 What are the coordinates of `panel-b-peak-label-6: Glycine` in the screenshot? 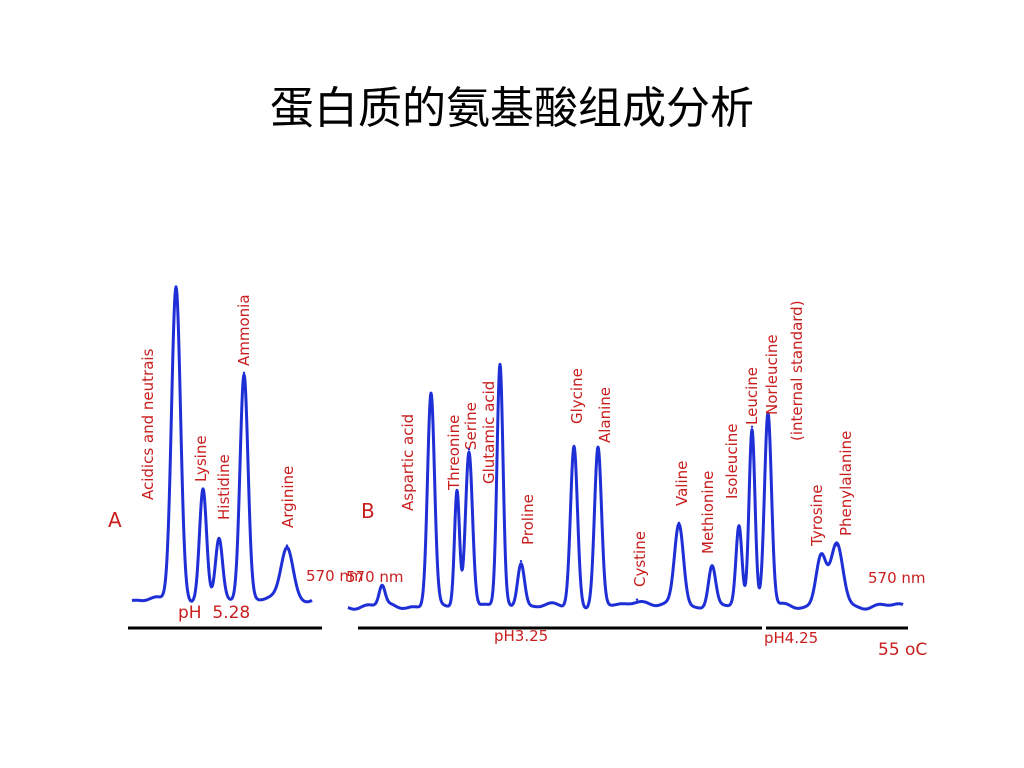 It's located at (577, 396).